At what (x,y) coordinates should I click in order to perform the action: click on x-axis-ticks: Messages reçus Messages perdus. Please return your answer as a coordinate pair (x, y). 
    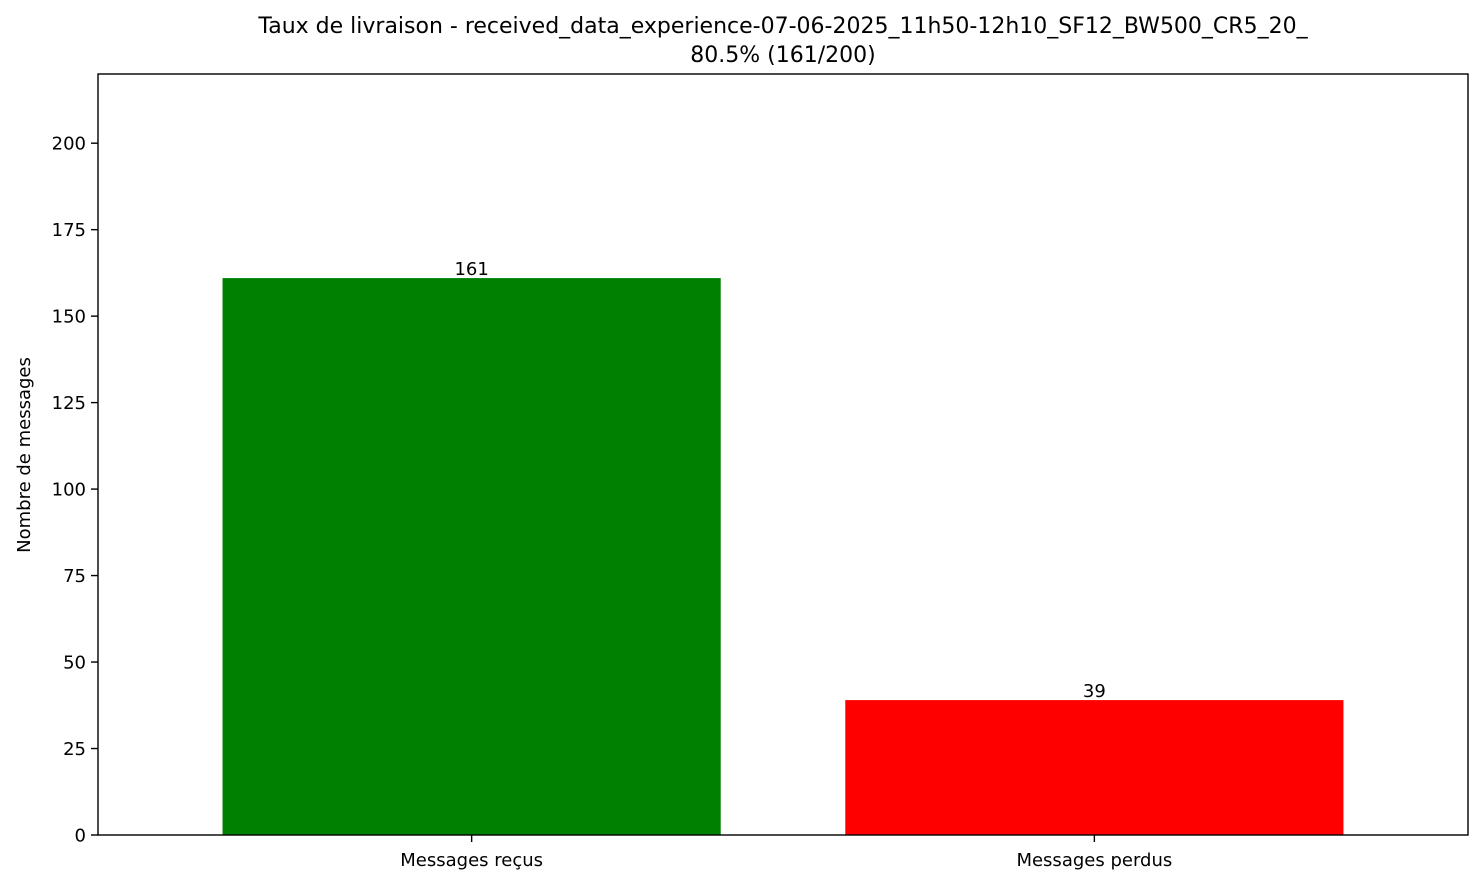
    Looking at the image, I should click on (786, 853).